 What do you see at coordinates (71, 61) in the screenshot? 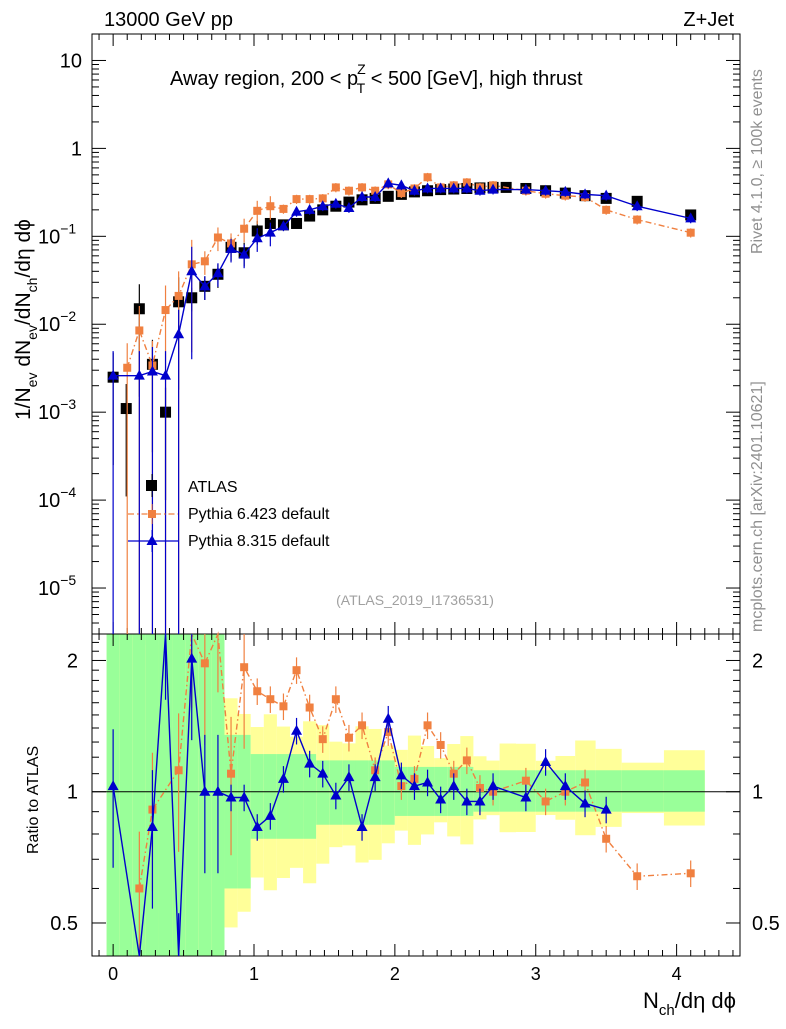
I see `y-tick-label-top: 10` at bounding box center [71, 61].